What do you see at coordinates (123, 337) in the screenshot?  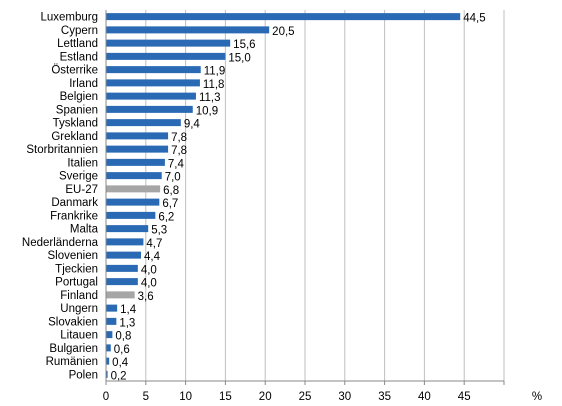 I see `data-label: 0,8` at bounding box center [123, 337].